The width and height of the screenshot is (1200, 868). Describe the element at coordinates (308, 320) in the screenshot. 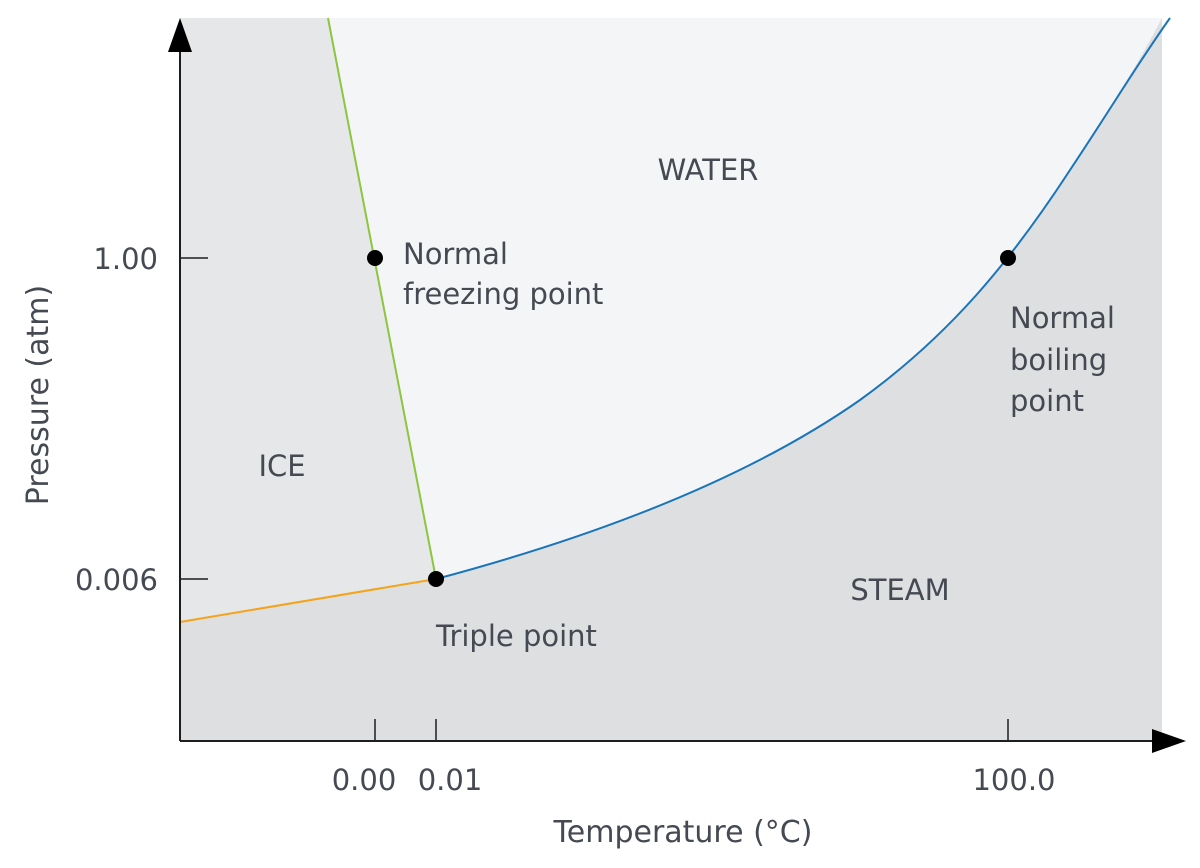

I see `ice-region` at that location.